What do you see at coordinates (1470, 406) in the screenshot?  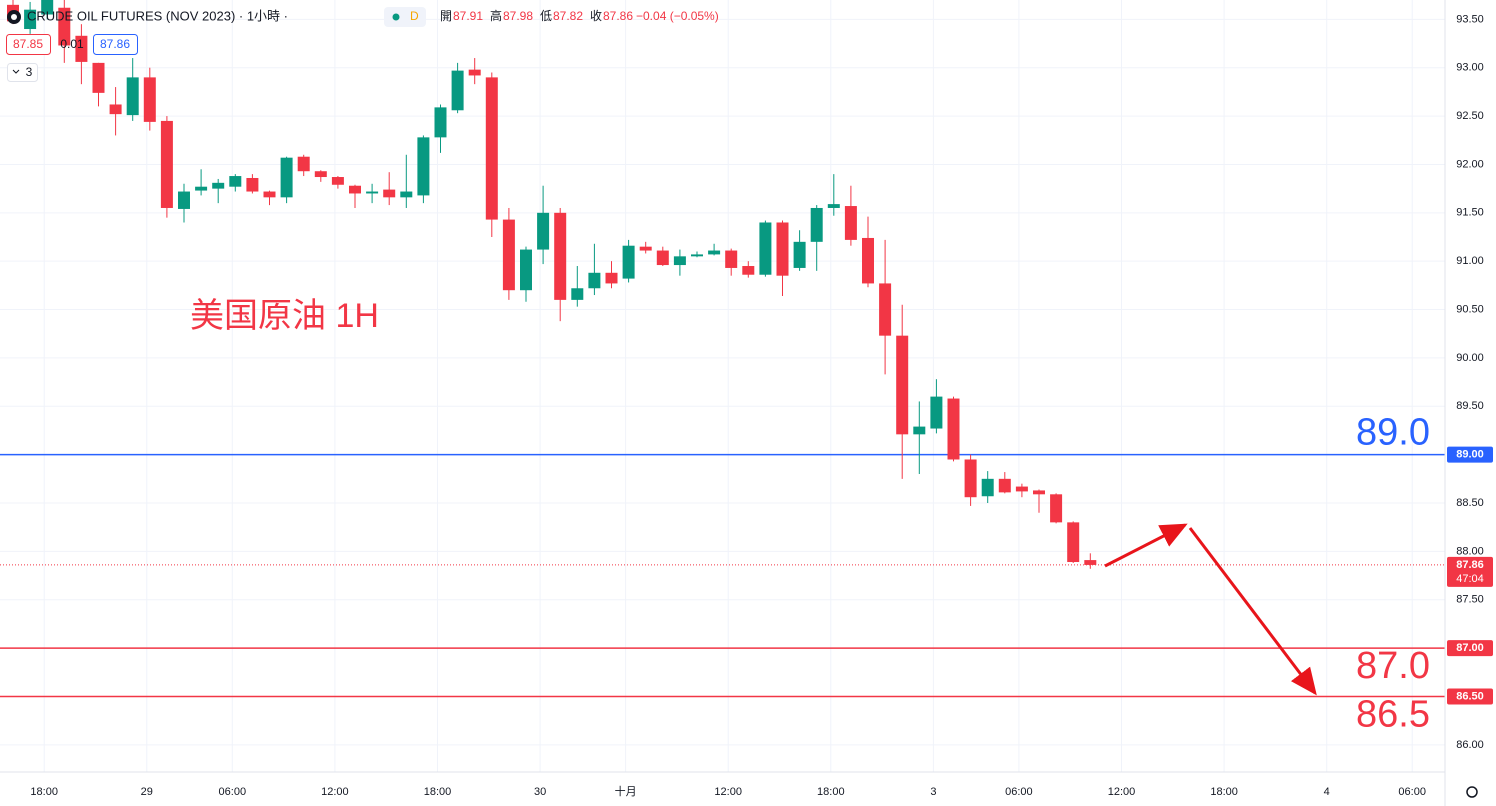 I see `y-tick-label: 89.50` at bounding box center [1470, 406].